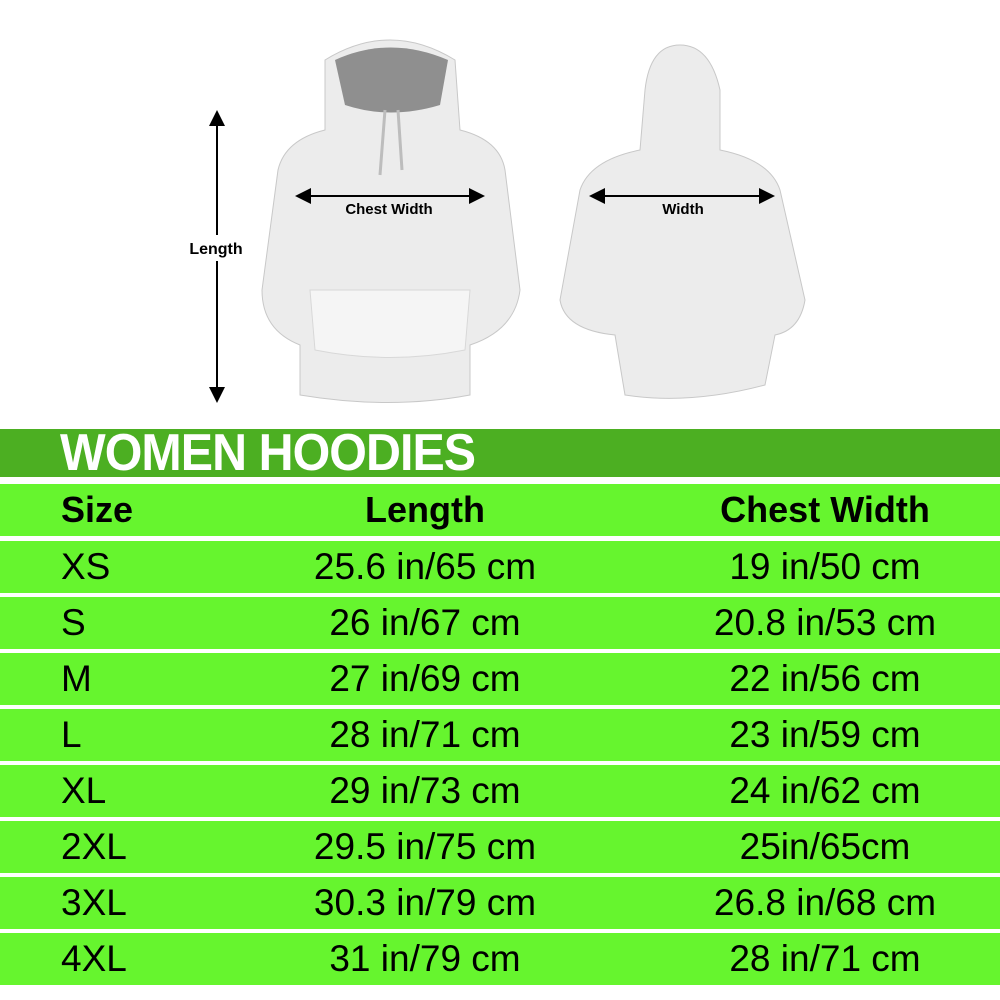 The width and height of the screenshot is (1000, 1000). What do you see at coordinates (425, 734) in the screenshot?
I see `cell-length: 28 in/71 cm` at bounding box center [425, 734].